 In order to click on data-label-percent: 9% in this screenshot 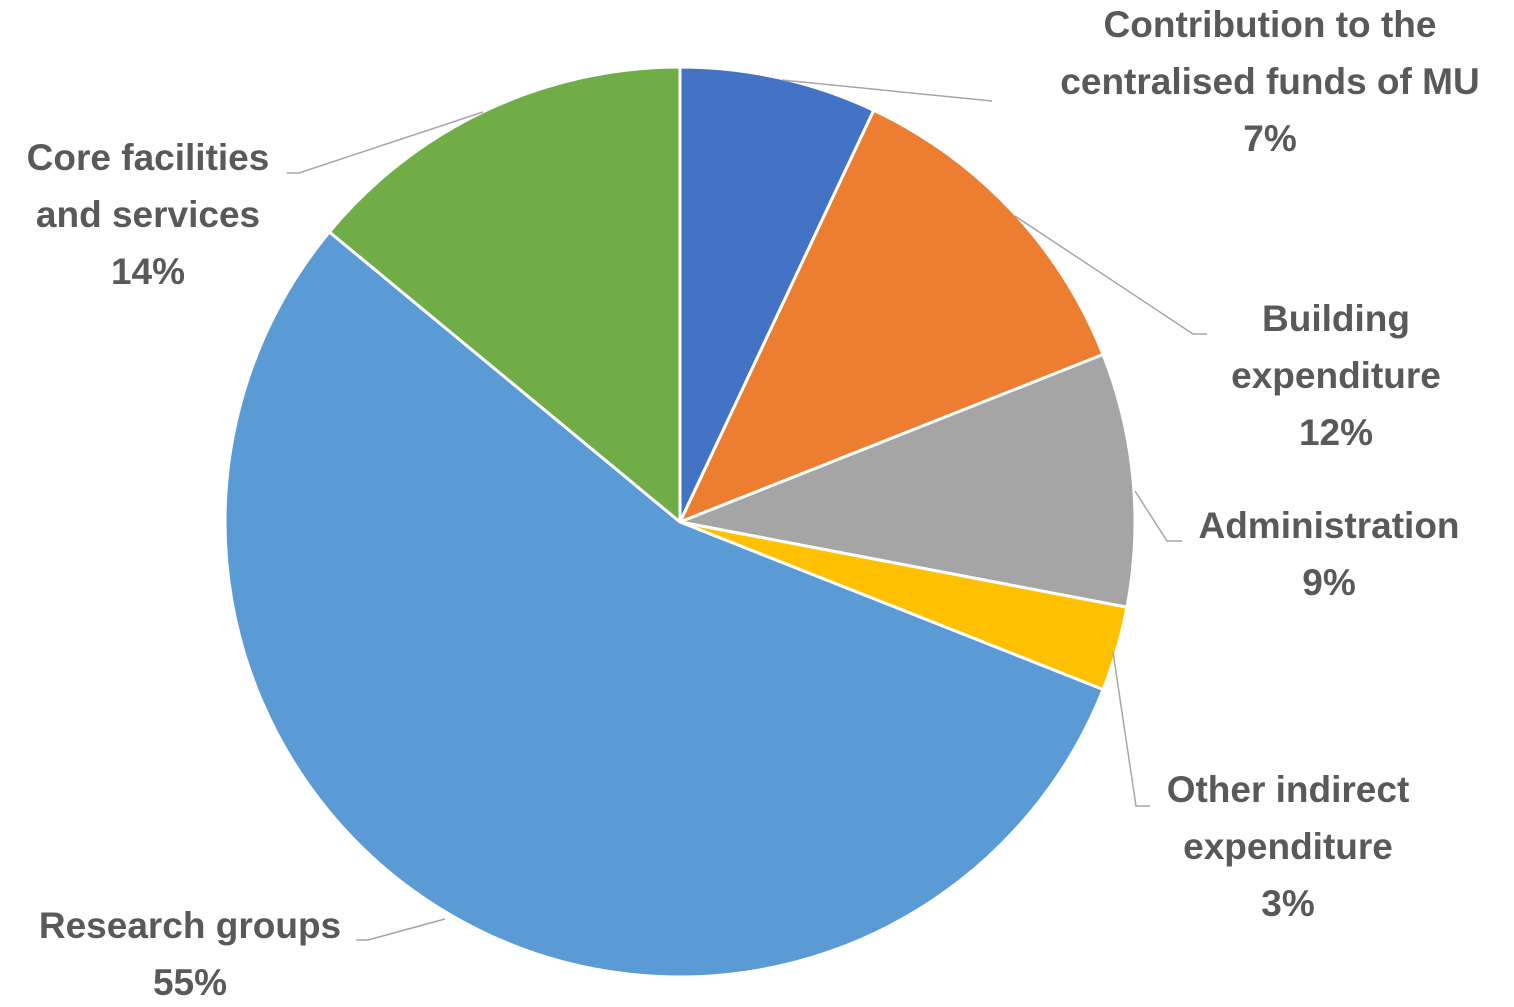, I will do `click(1328, 582)`.